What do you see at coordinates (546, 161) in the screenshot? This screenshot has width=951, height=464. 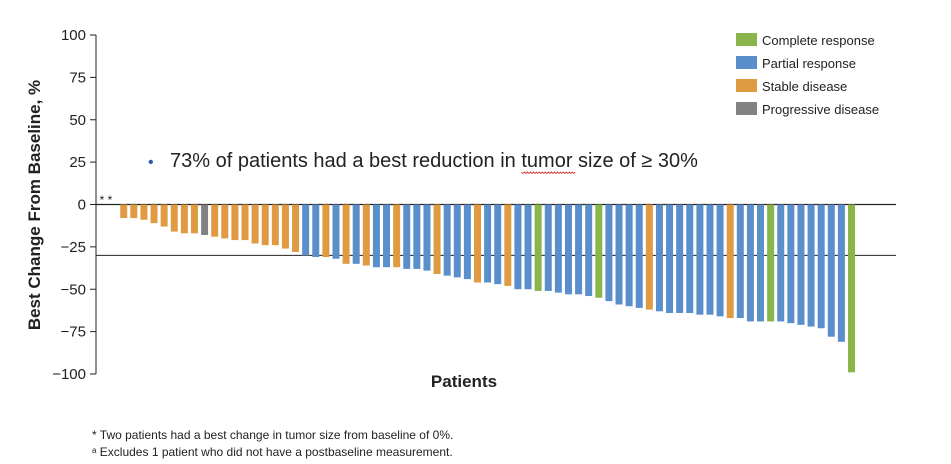 I see `annotation-spellcheck-word: tumor` at bounding box center [546, 161].